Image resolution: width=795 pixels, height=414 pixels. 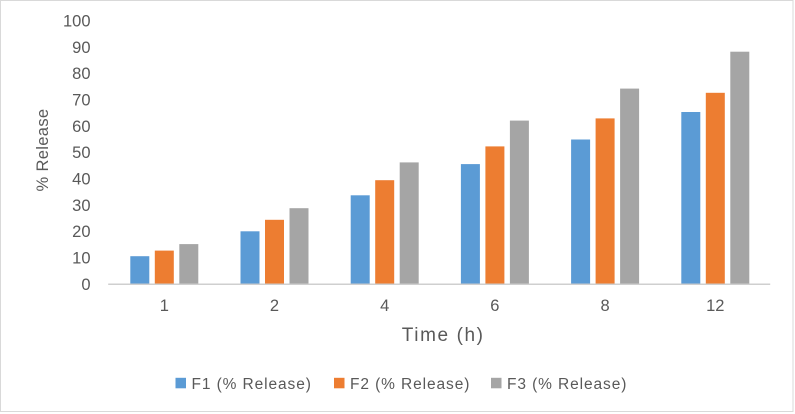 What do you see at coordinates (410, 384) in the screenshot?
I see `svg-text: F2 (% Release)` at bounding box center [410, 384].